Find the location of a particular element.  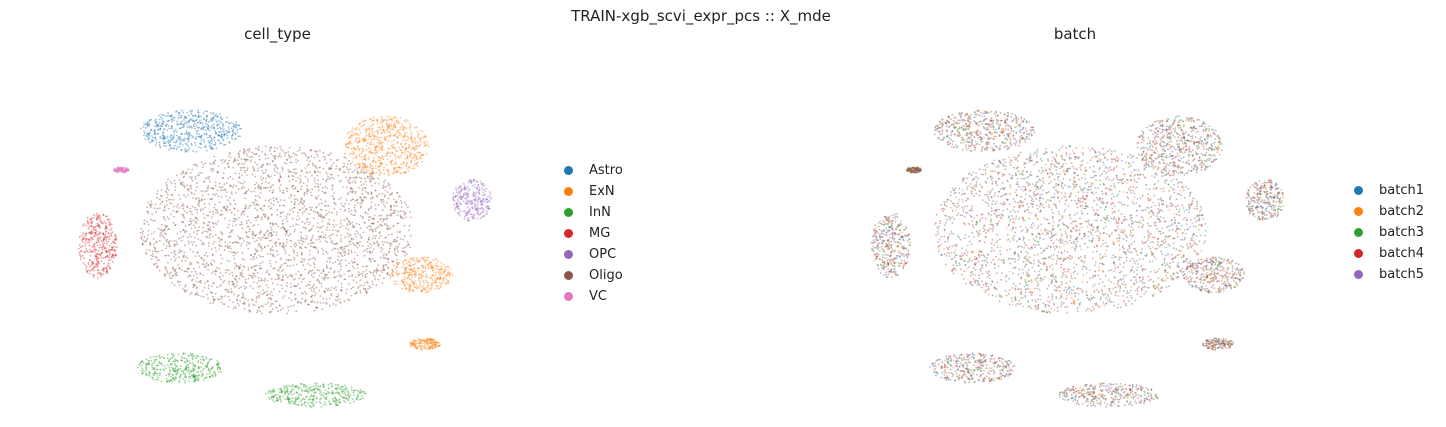

batch-legend-item: batch2 is located at coordinates (1389, 211).